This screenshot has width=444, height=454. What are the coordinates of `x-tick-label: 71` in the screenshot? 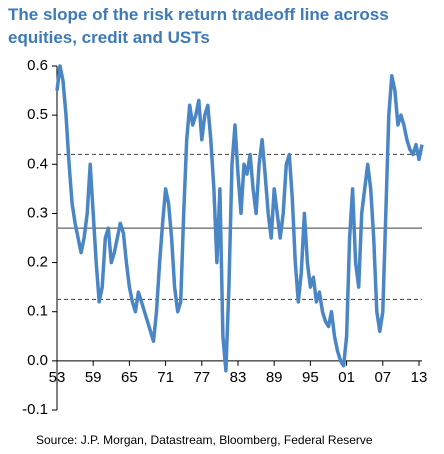 It's located at (165, 377).